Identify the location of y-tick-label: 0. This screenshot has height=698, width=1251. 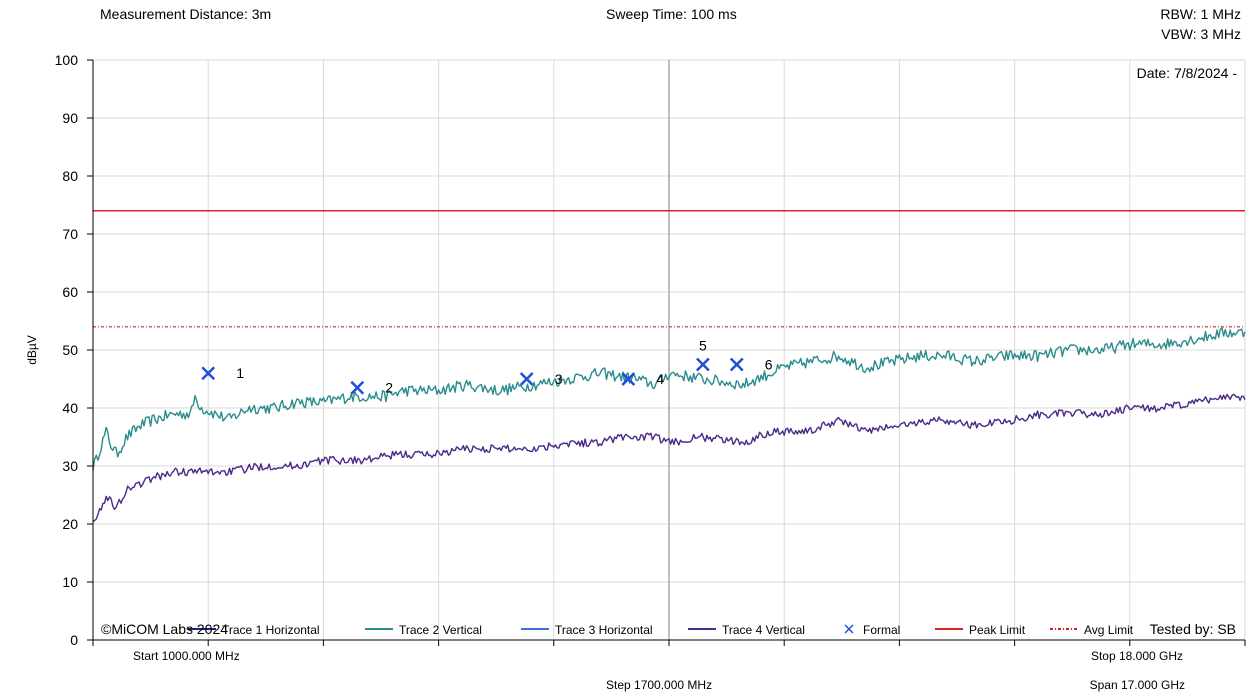
(74, 640).